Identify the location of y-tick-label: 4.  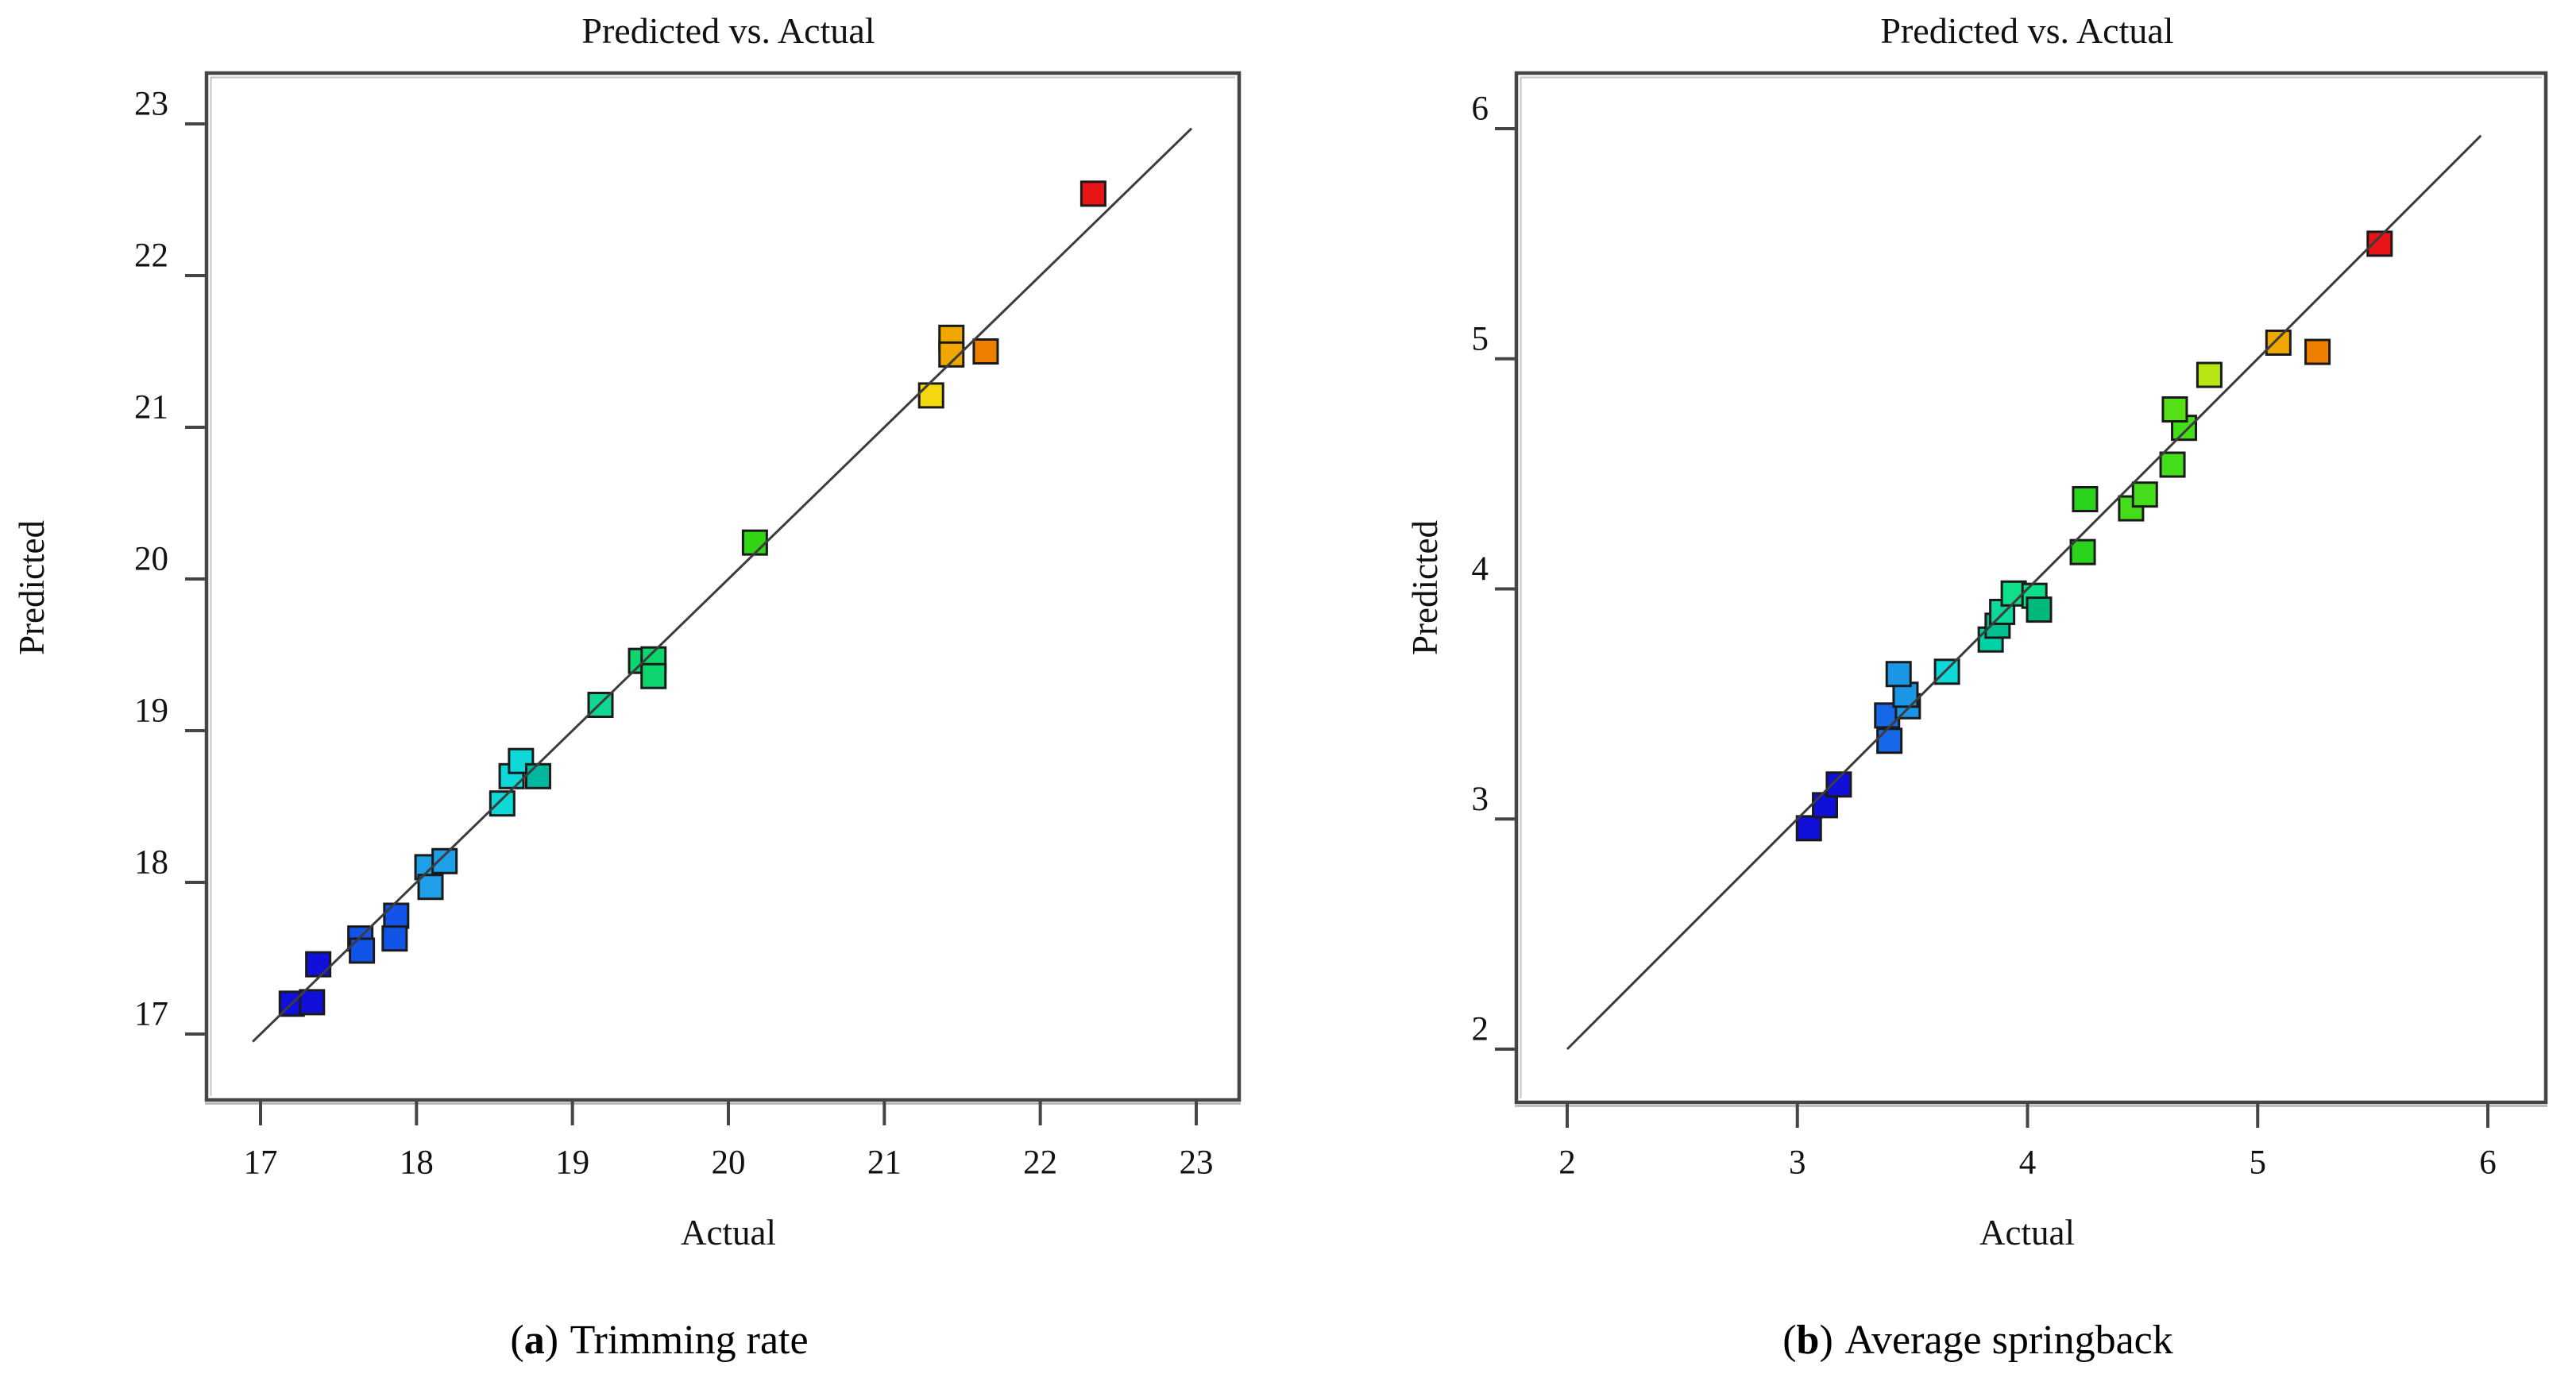
(1480, 569).